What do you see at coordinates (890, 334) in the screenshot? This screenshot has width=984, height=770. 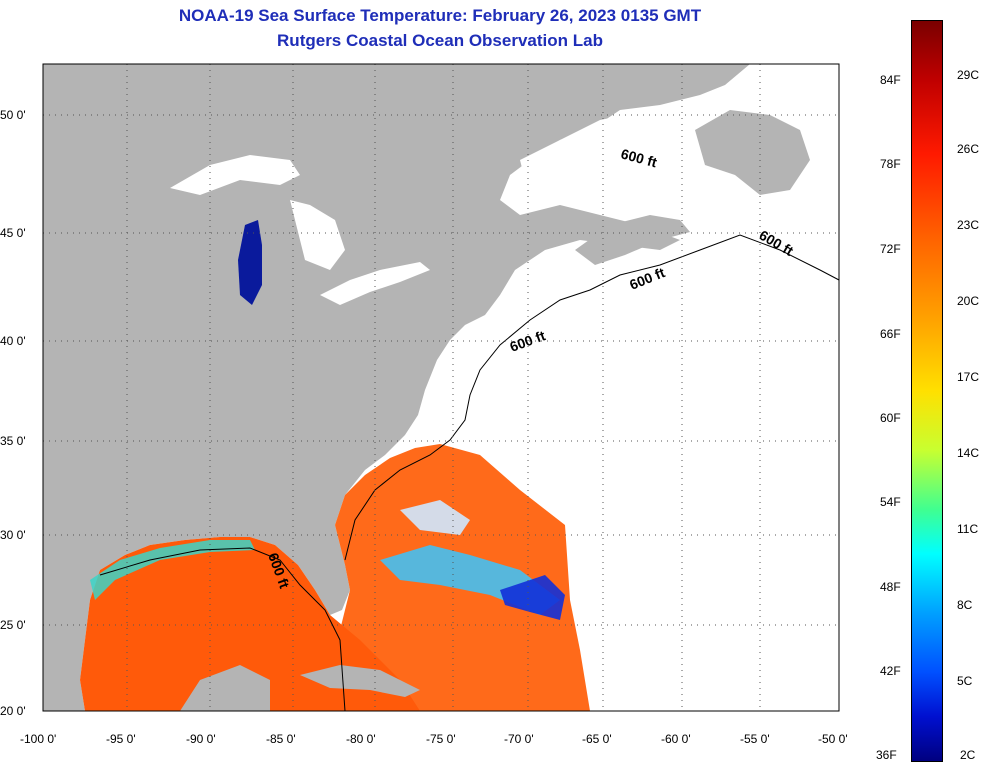 I see `colorbar-f-label: 66F` at bounding box center [890, 334].